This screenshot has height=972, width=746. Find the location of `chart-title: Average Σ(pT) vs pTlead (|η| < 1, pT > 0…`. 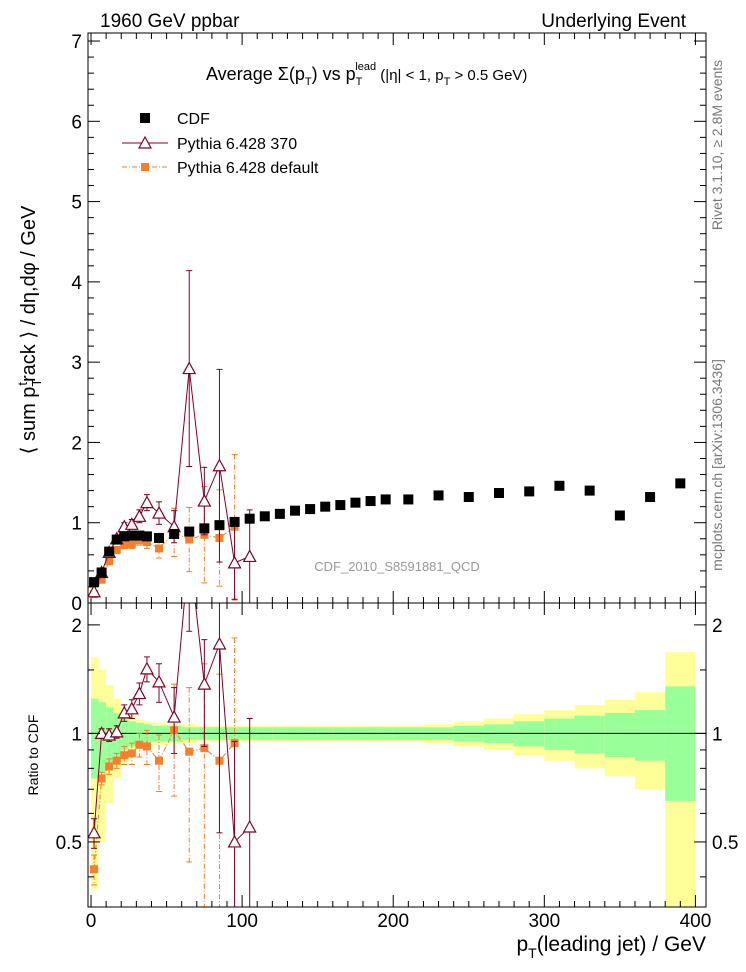

chart-title: Average Σ(pT) vs pTlead (|η| < 1, pT > 0… is located at coordinates (366, 74).